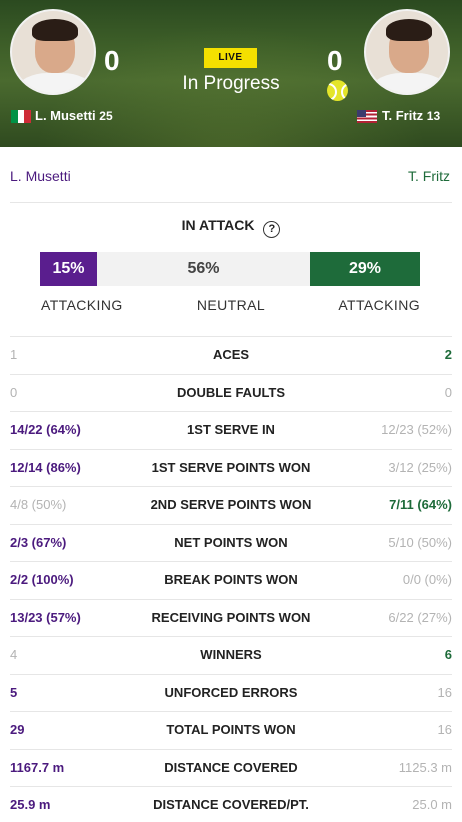 The width and height of the screenshot is (462, 822). What do you see at coordinates (53, 52) in the screenshot?
I see `player-left-avatar` at bounding box center [53, 52].